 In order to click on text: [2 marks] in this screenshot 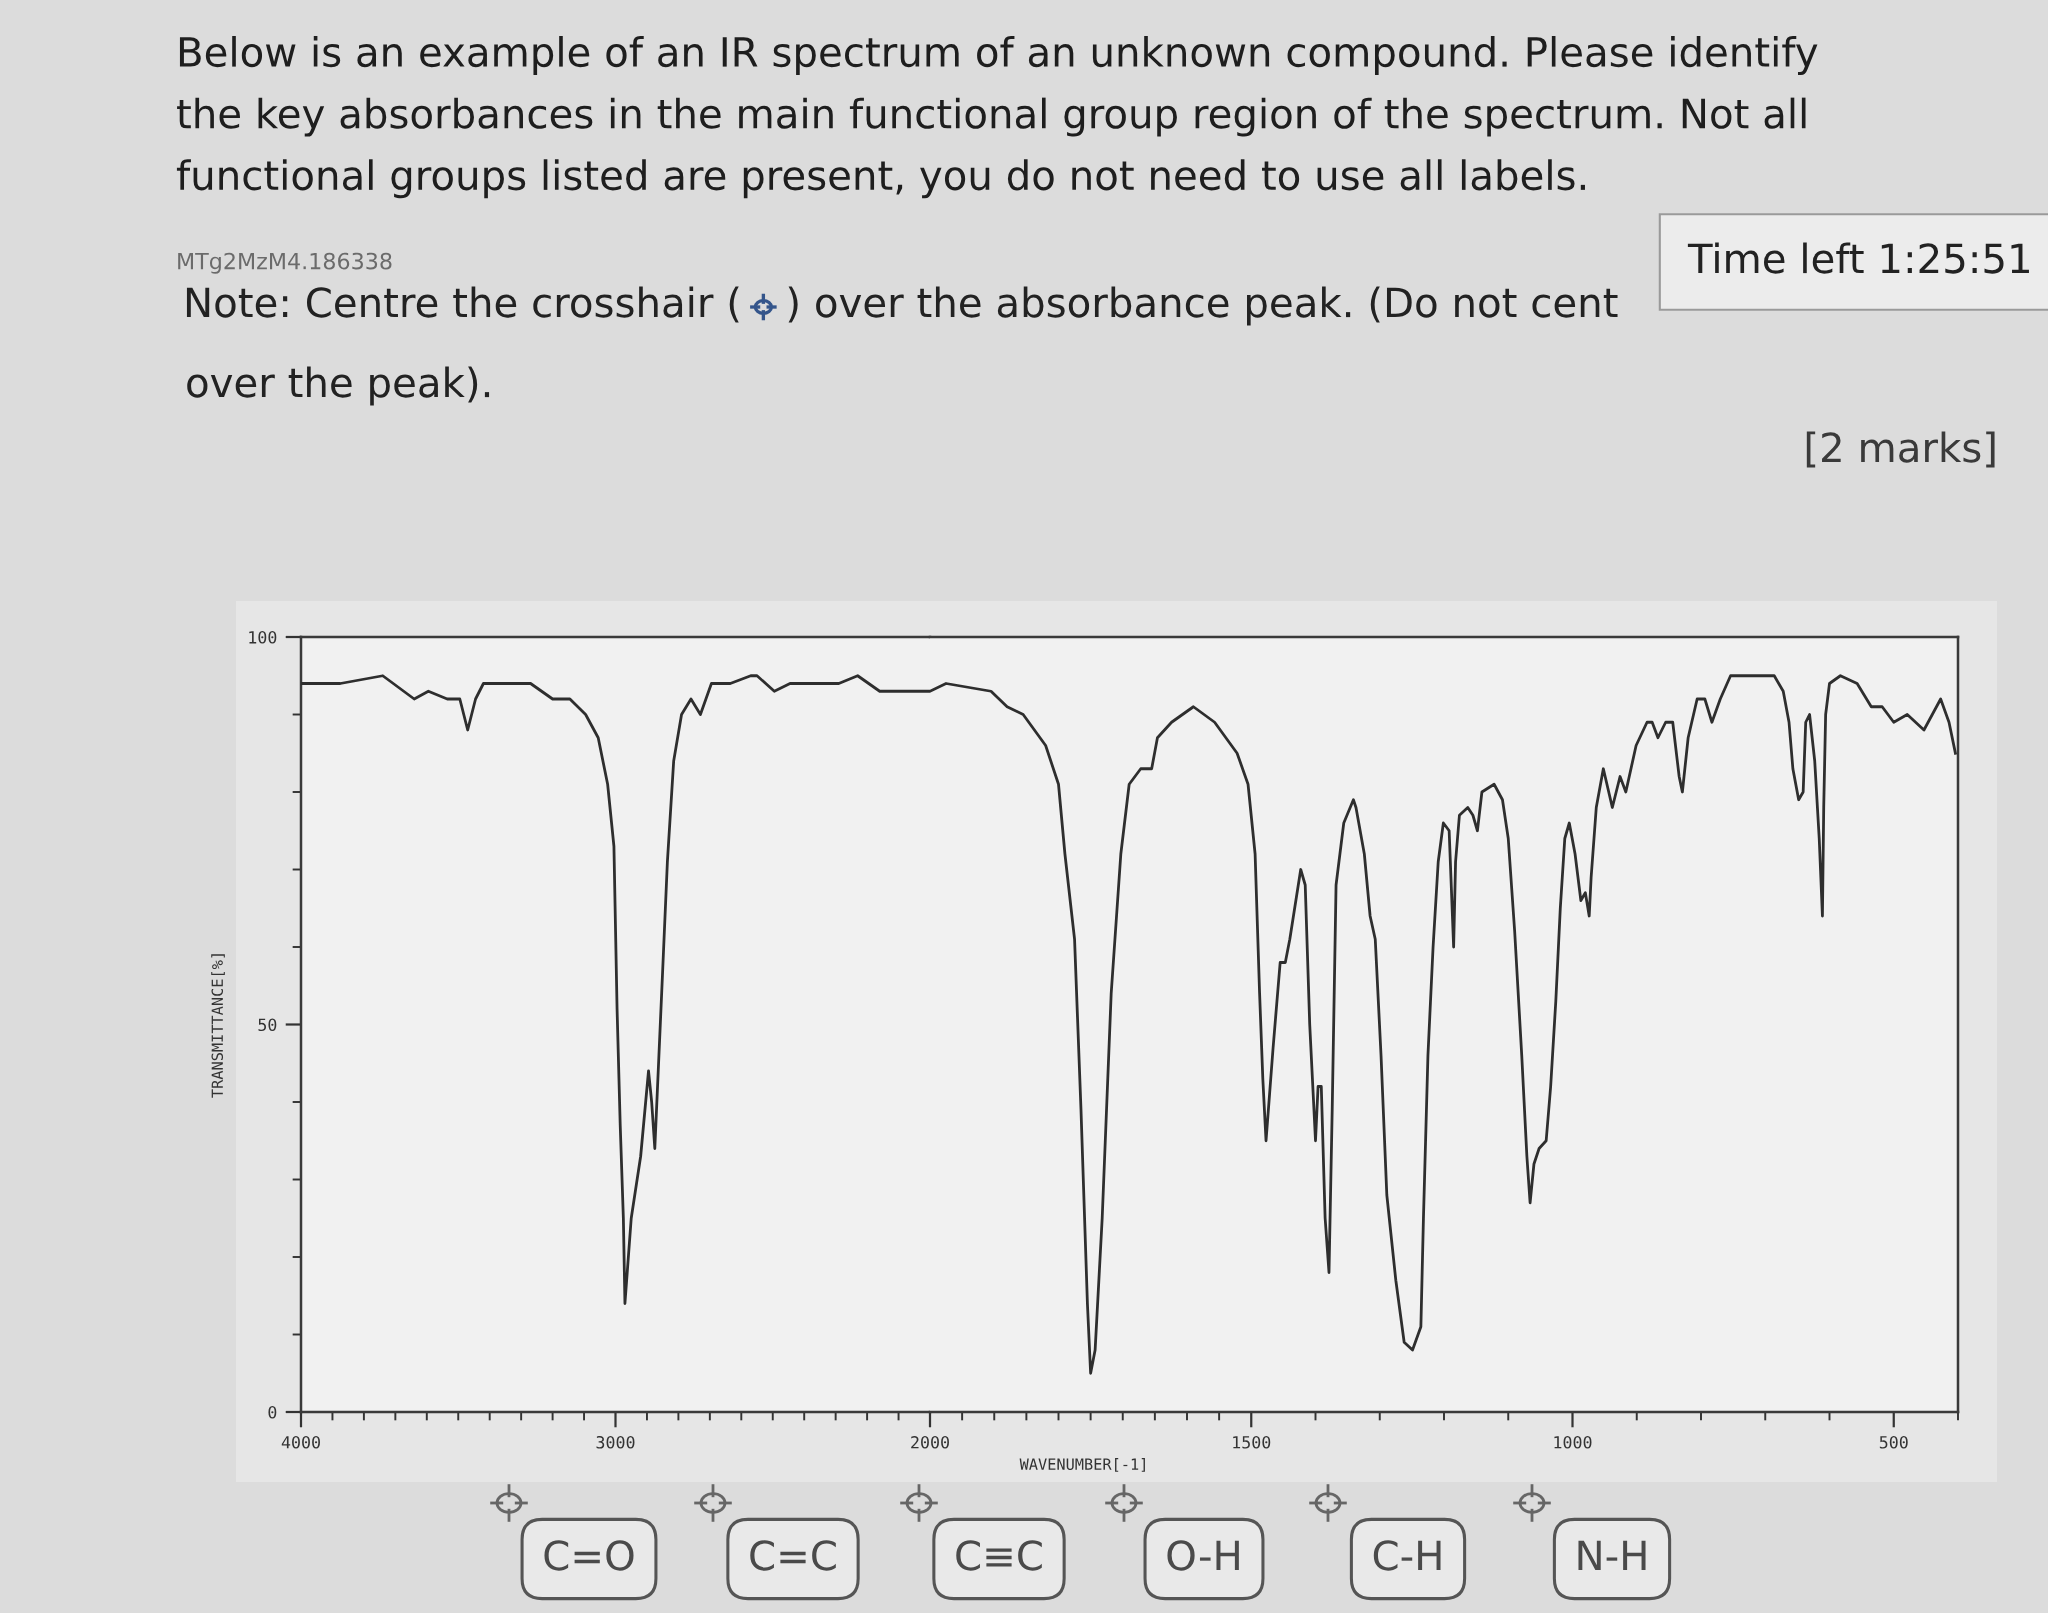, I will do `click(1900, 449)`.